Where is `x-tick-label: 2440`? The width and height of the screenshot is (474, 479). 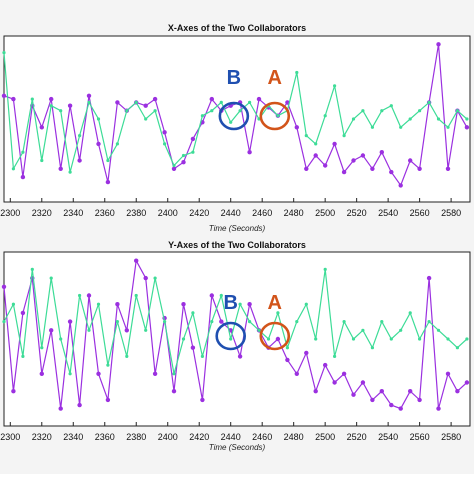
x-tick-label: 2440 is located at coordinates (231, 437).